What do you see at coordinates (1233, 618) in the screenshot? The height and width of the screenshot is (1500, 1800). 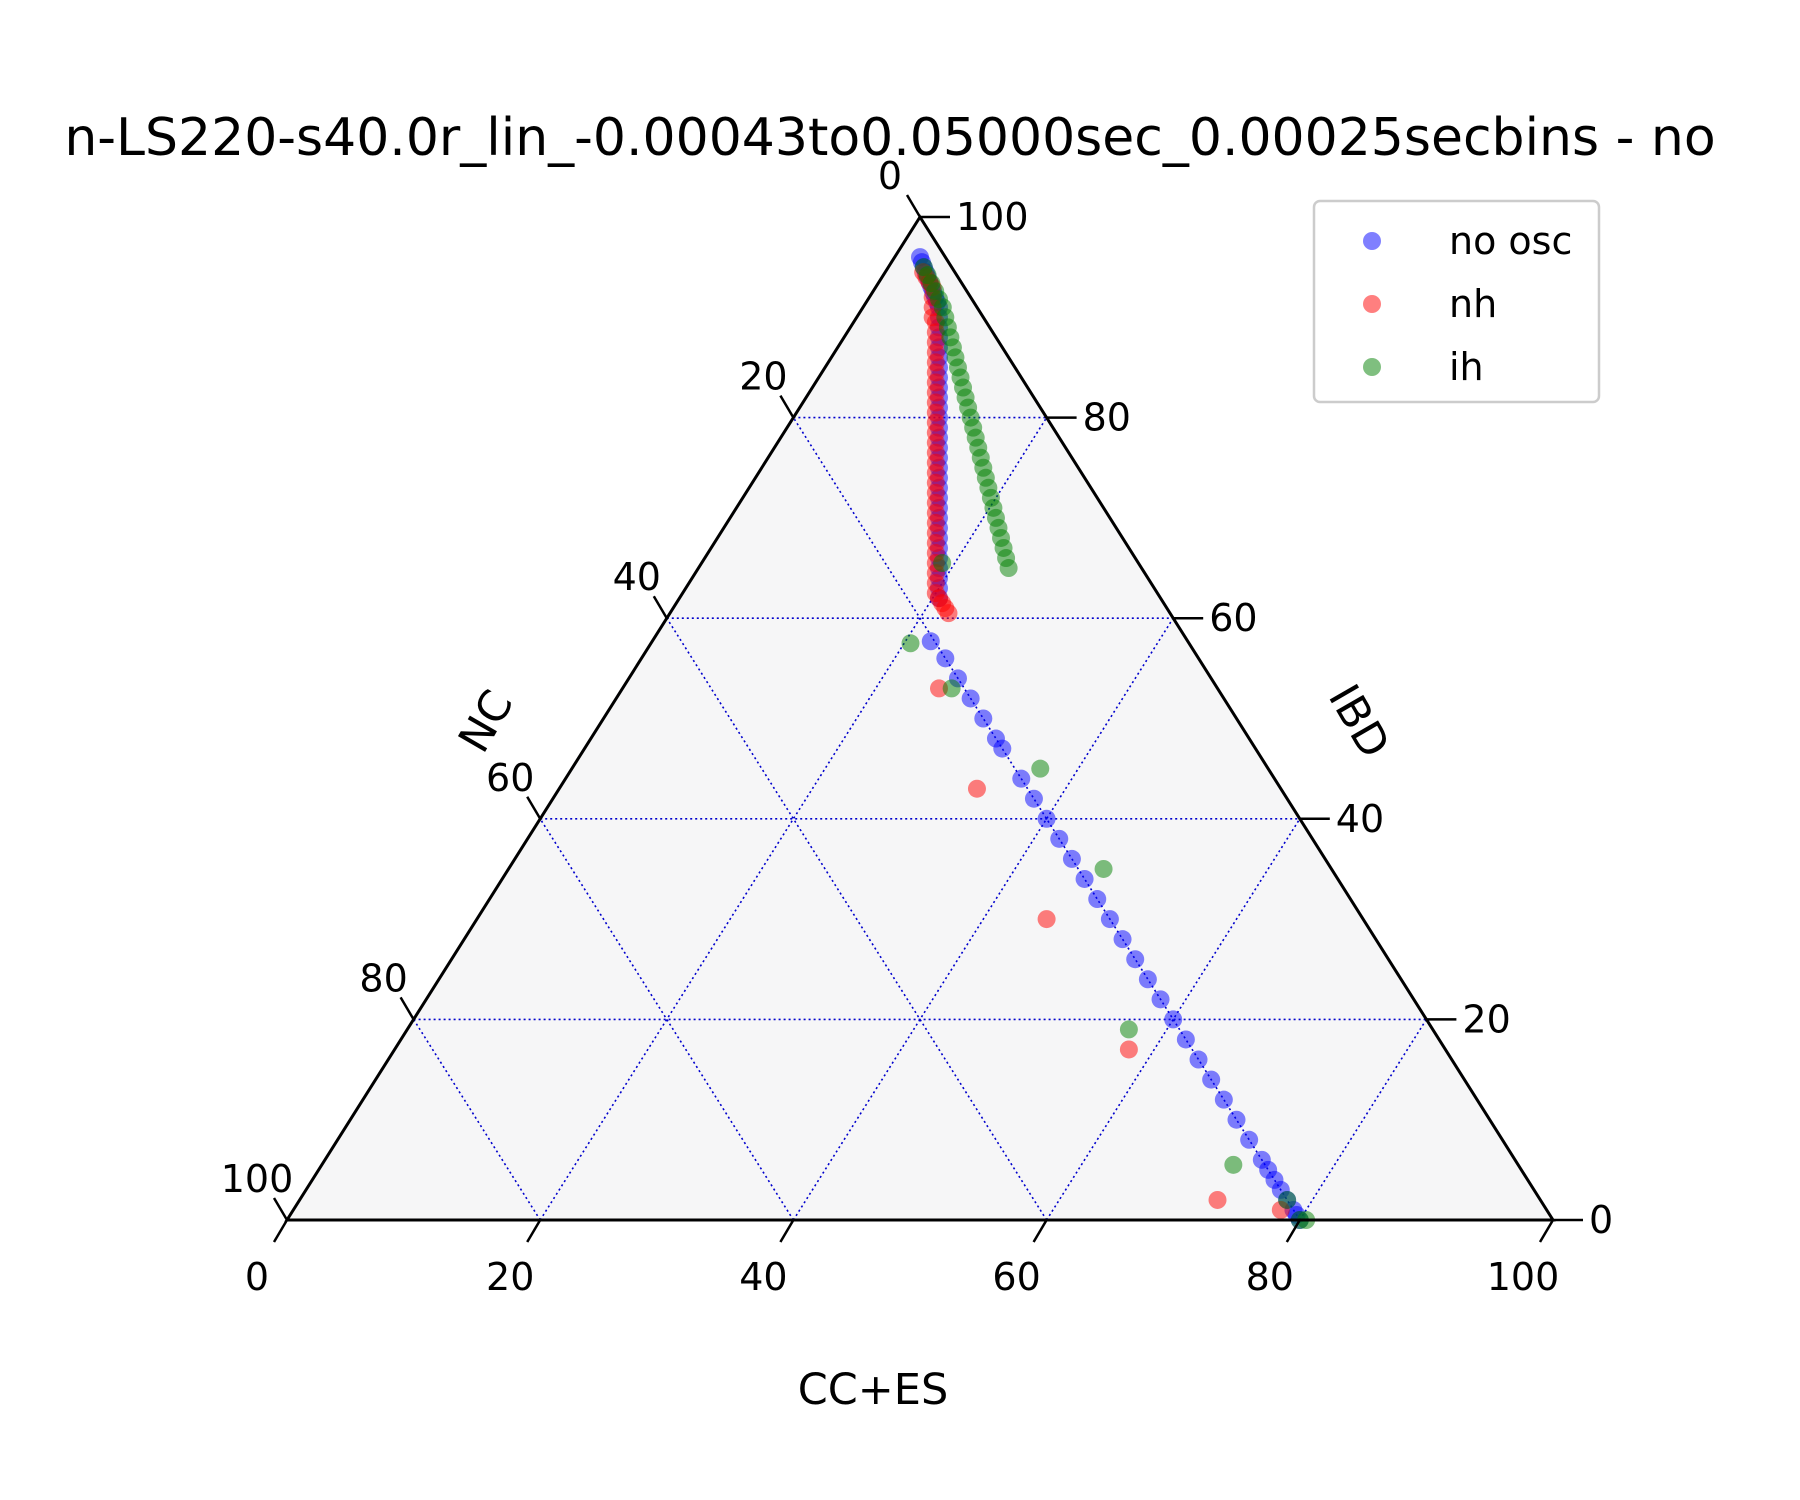 I see `tick-label-right: 60` at bounding box center [1233, 618].